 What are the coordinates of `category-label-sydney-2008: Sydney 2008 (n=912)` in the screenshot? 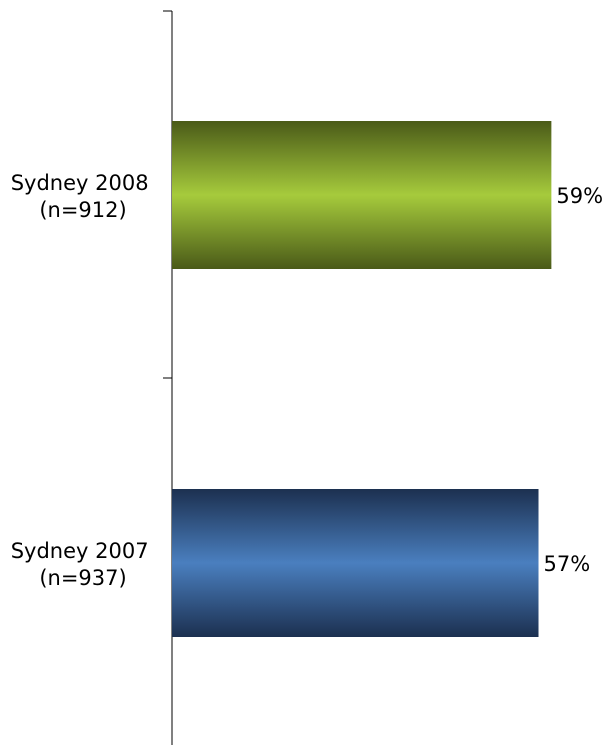 It's located at (83, 196).